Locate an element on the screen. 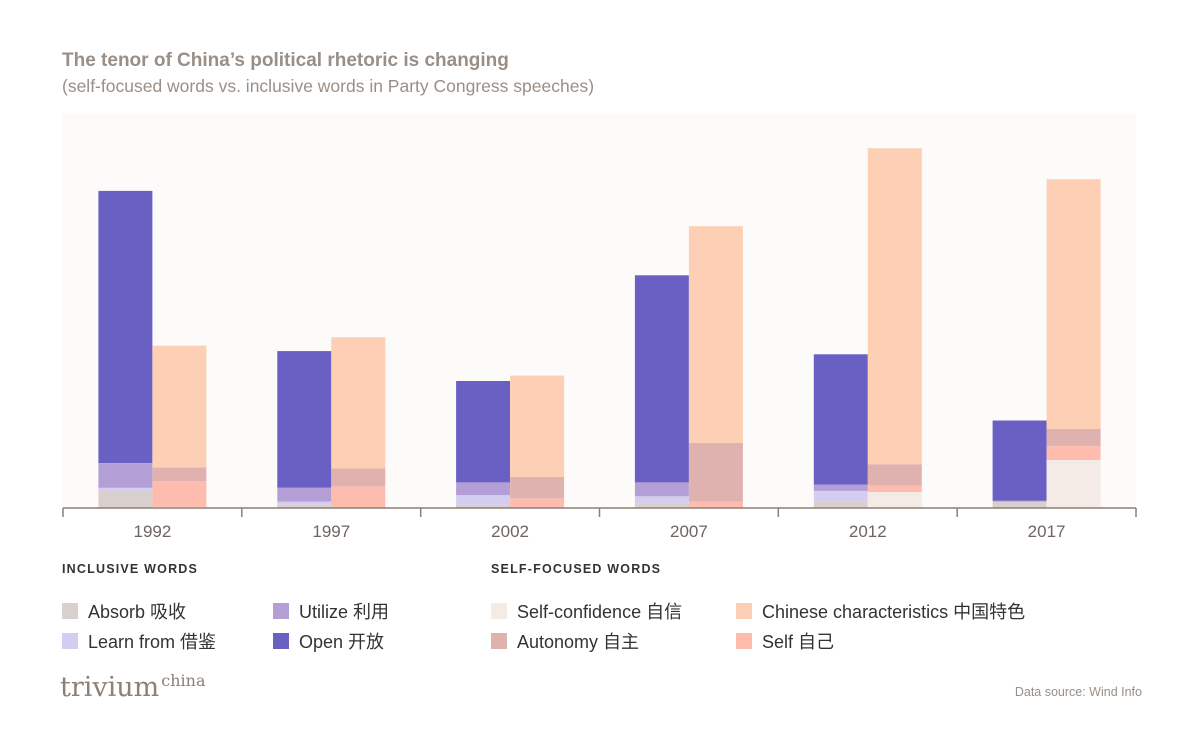 The height and width of the screenshot is (750, 1200). bar-2007-chinese-characteristics is located at coordinates (715, 334).